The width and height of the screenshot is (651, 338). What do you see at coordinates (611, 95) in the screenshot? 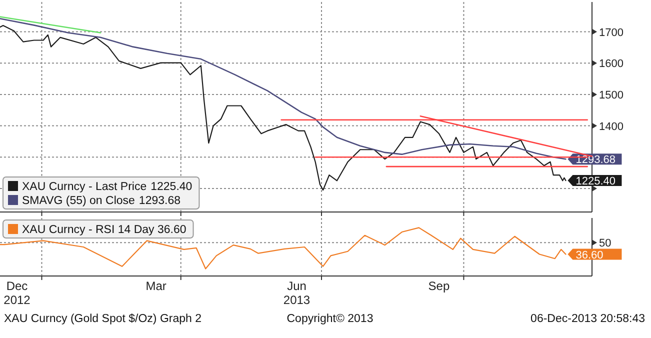
I see `y-tick-label: 1500` at bounding box center [611, 95].